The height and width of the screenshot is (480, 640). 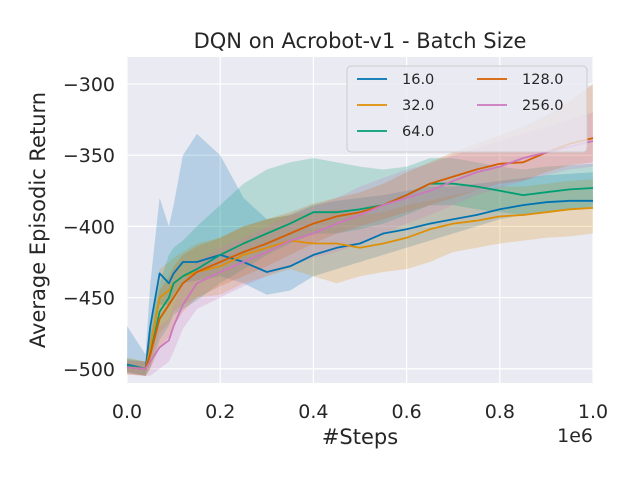 What do you see at coordinates (406, 412) in the screenshot?
I see `x-tick-label: 0.6` at bounding box center [406, 412].